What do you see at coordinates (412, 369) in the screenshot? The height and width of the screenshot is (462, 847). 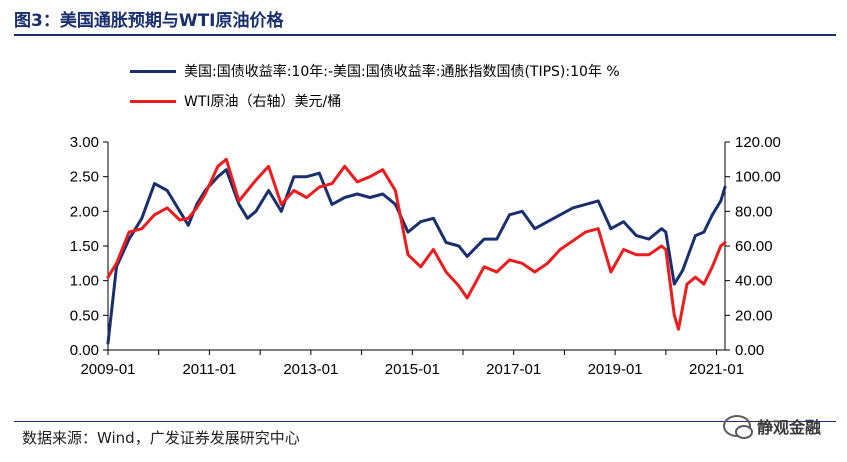 I see `x-tick-label: 2015-01` at bounding box center [412, 369].